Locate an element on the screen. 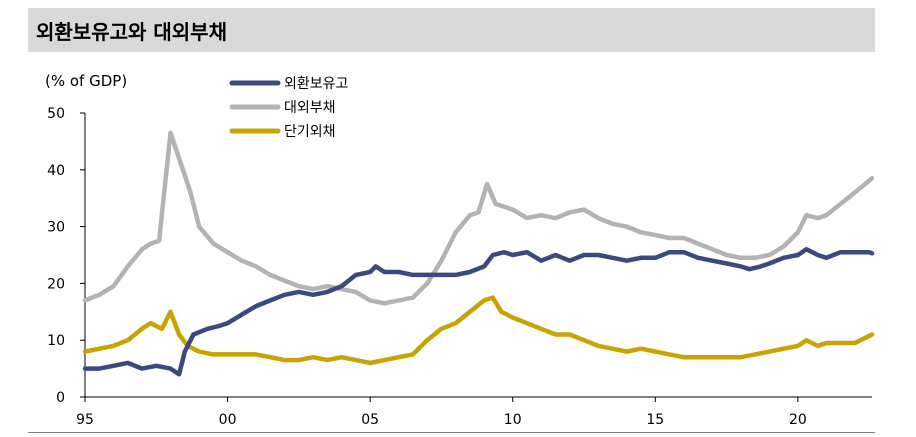 The image size is (916, 437). chart-title: 외환보유고와 대외부채 is located at coordinates (131, 31).